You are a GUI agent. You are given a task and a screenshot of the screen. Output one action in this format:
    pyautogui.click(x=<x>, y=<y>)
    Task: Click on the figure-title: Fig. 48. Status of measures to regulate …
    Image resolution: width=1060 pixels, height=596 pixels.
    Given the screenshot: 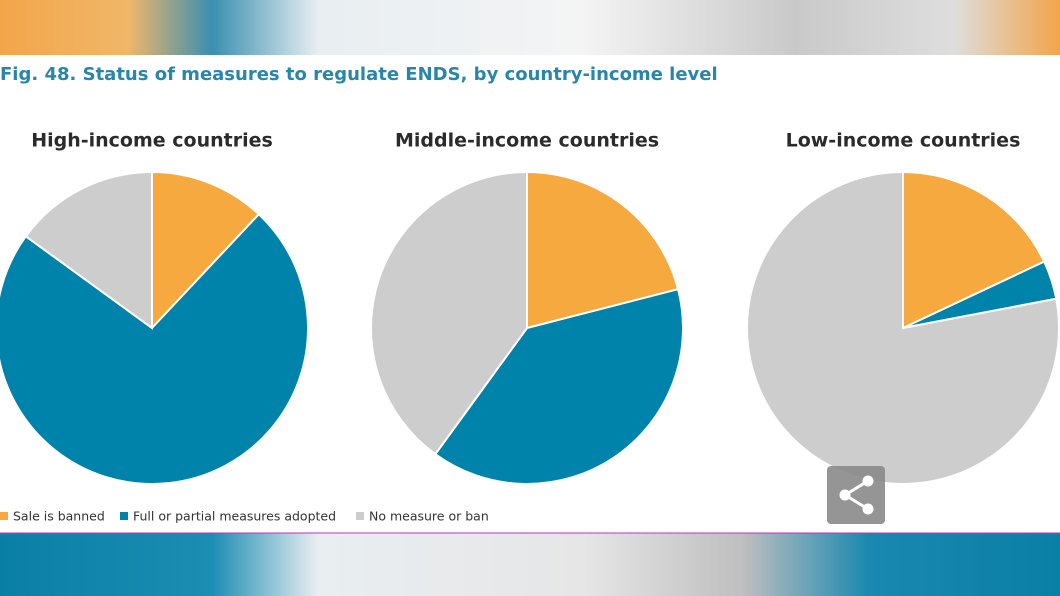 What is the action you would take?
    pyautogui.click(x=359, y=74)
    